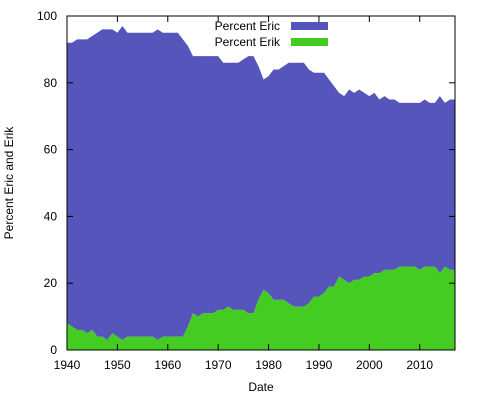 The width and height of the screenshot is (480, 400). Describe the element at coordinates (268, 365) in the screenshot. I see `x-tick-label: 1980` at that location.